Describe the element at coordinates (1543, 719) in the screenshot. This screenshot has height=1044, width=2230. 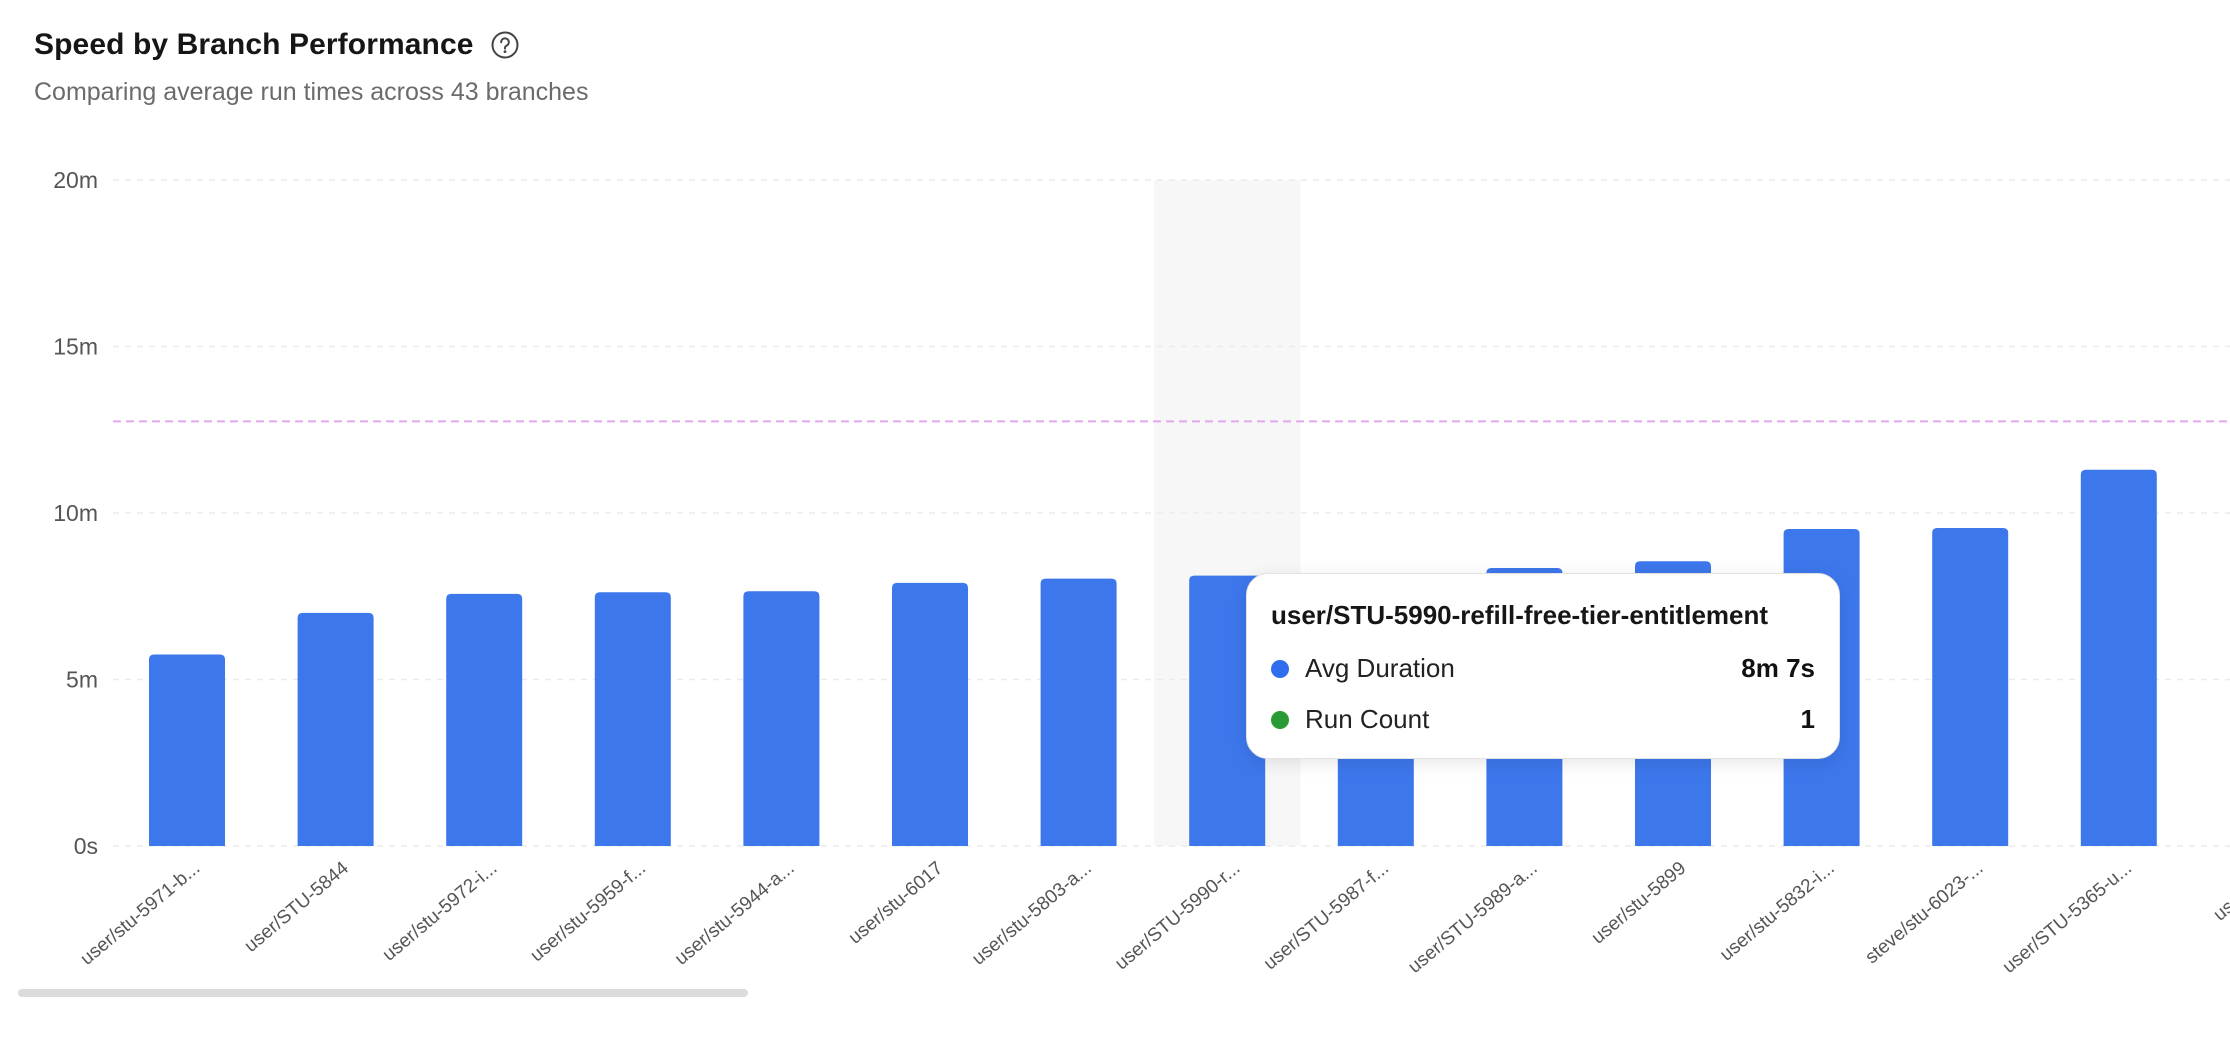
I see `tooltip-row-run-count: Run Count 1` at that location.